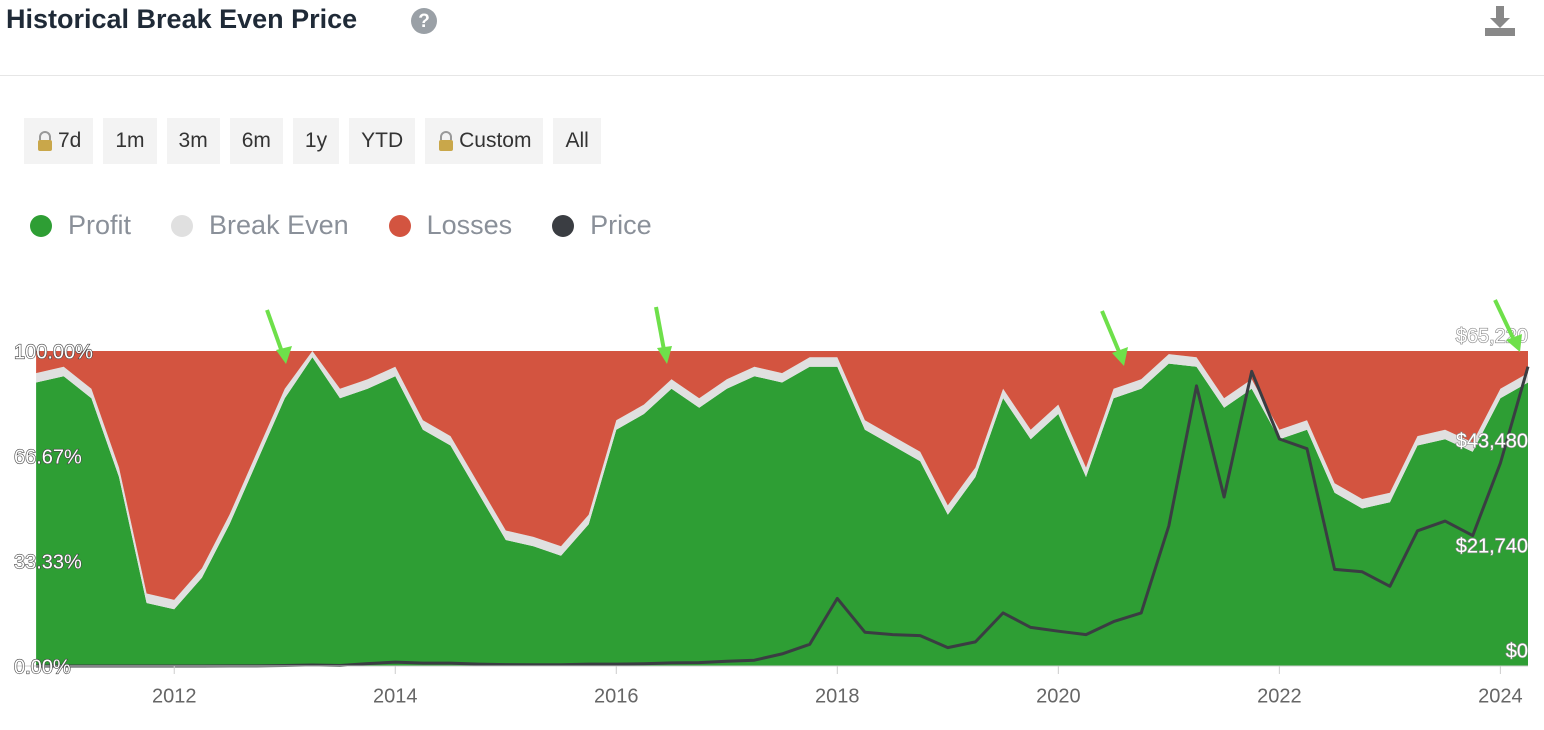 The width and height of the screenshot is (1544, 730). I want to click on annotation-arrows, so click(893, 332).